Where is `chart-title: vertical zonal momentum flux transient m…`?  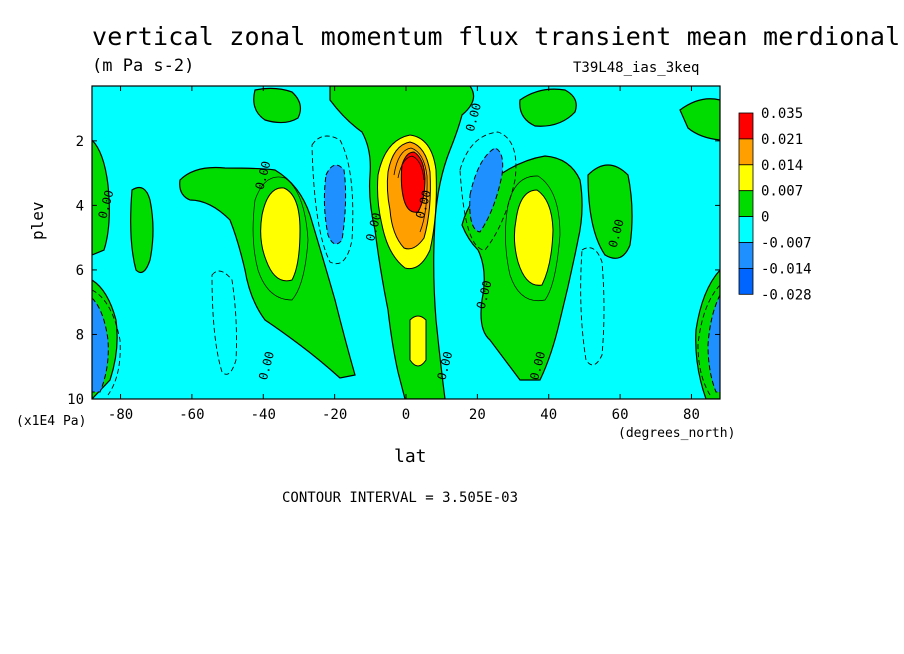
chart-title: vertical zonal momentum flux transient m… is located at coordinates (496, 36).